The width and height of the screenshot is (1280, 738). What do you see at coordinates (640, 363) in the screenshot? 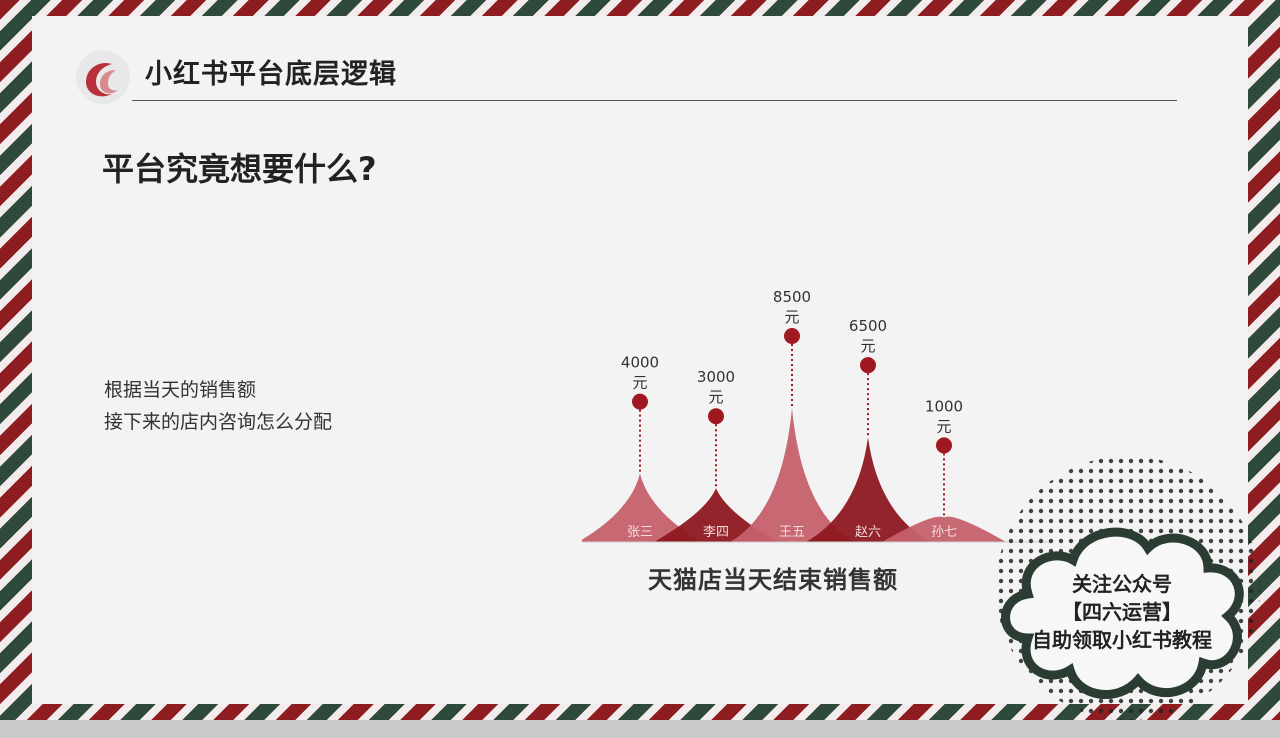
I see `chart-value-label: 4000` at bounding box center [640, 363].